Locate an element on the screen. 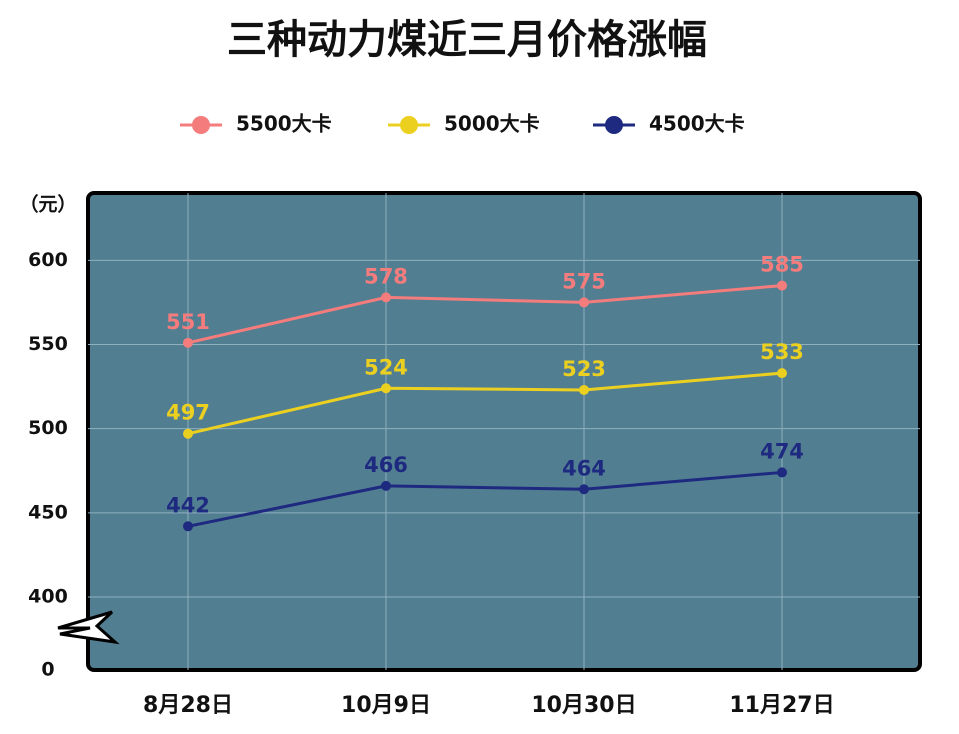 The height and width of the screenshot is (734, 959). x-tick-label: 10月30日 is located at coordinates (583, 705).